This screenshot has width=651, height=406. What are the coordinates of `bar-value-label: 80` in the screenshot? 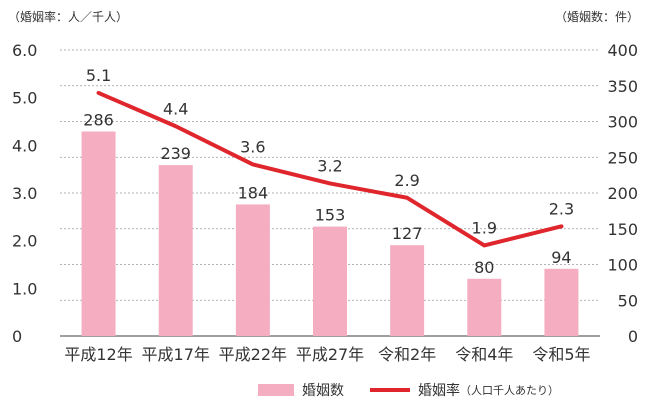 It's located at (484, 267).